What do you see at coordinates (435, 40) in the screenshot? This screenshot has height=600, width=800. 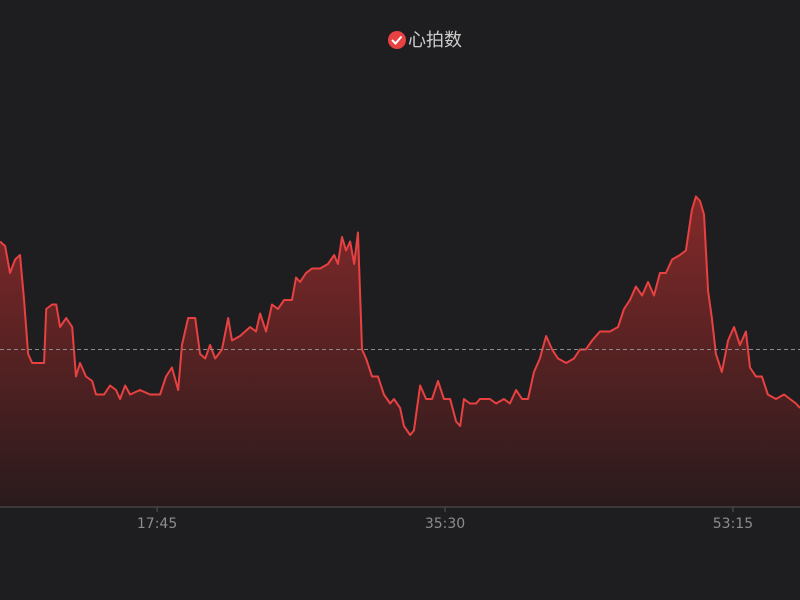 I see `legend-label: 心拍数` at bounding box center [435, 40].